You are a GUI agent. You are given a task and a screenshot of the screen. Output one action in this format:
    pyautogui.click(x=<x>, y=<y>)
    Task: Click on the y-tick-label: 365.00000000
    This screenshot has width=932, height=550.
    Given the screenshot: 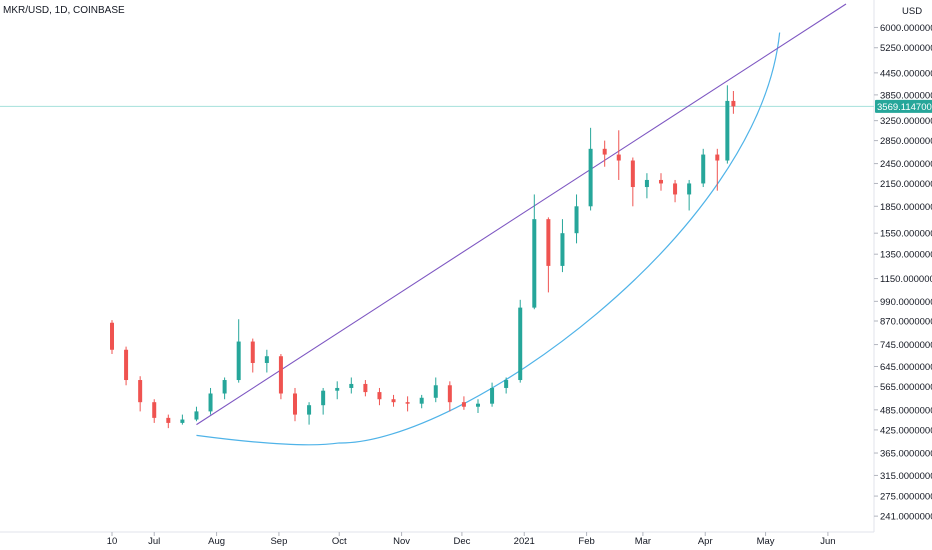 What is the action you would take?
    pyautogui.click(x=906, y=454)
    